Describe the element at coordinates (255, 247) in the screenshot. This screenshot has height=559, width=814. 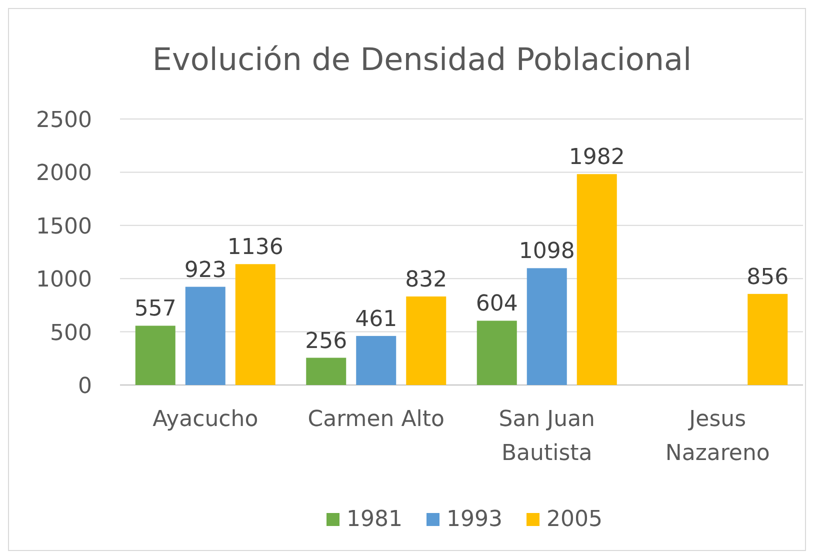
I see `data-label: 1136` at that location.